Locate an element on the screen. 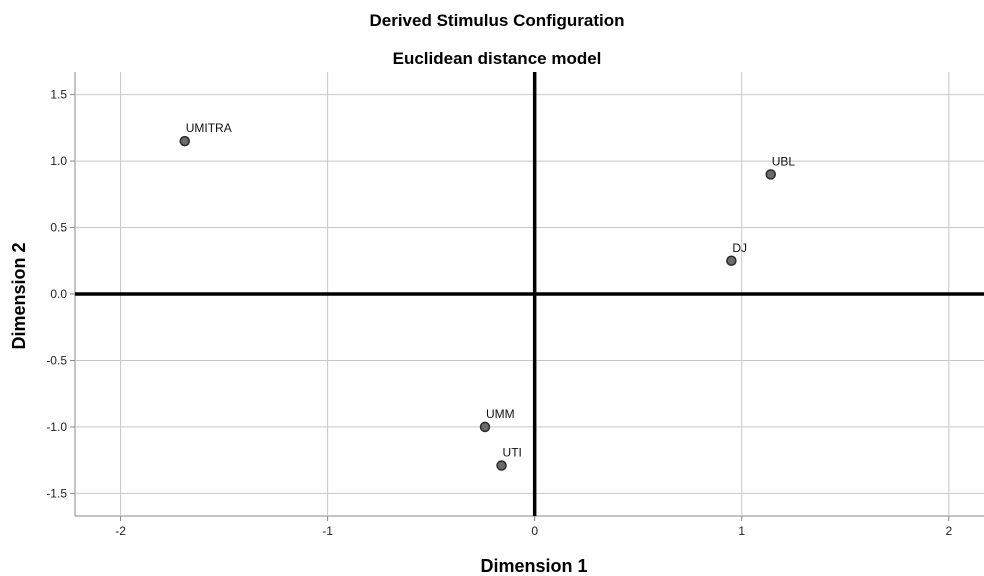 The height and width of the screenshot is (576, 984). chart-subtitle: Euclidean distance model is located at coordinates (497, 58).